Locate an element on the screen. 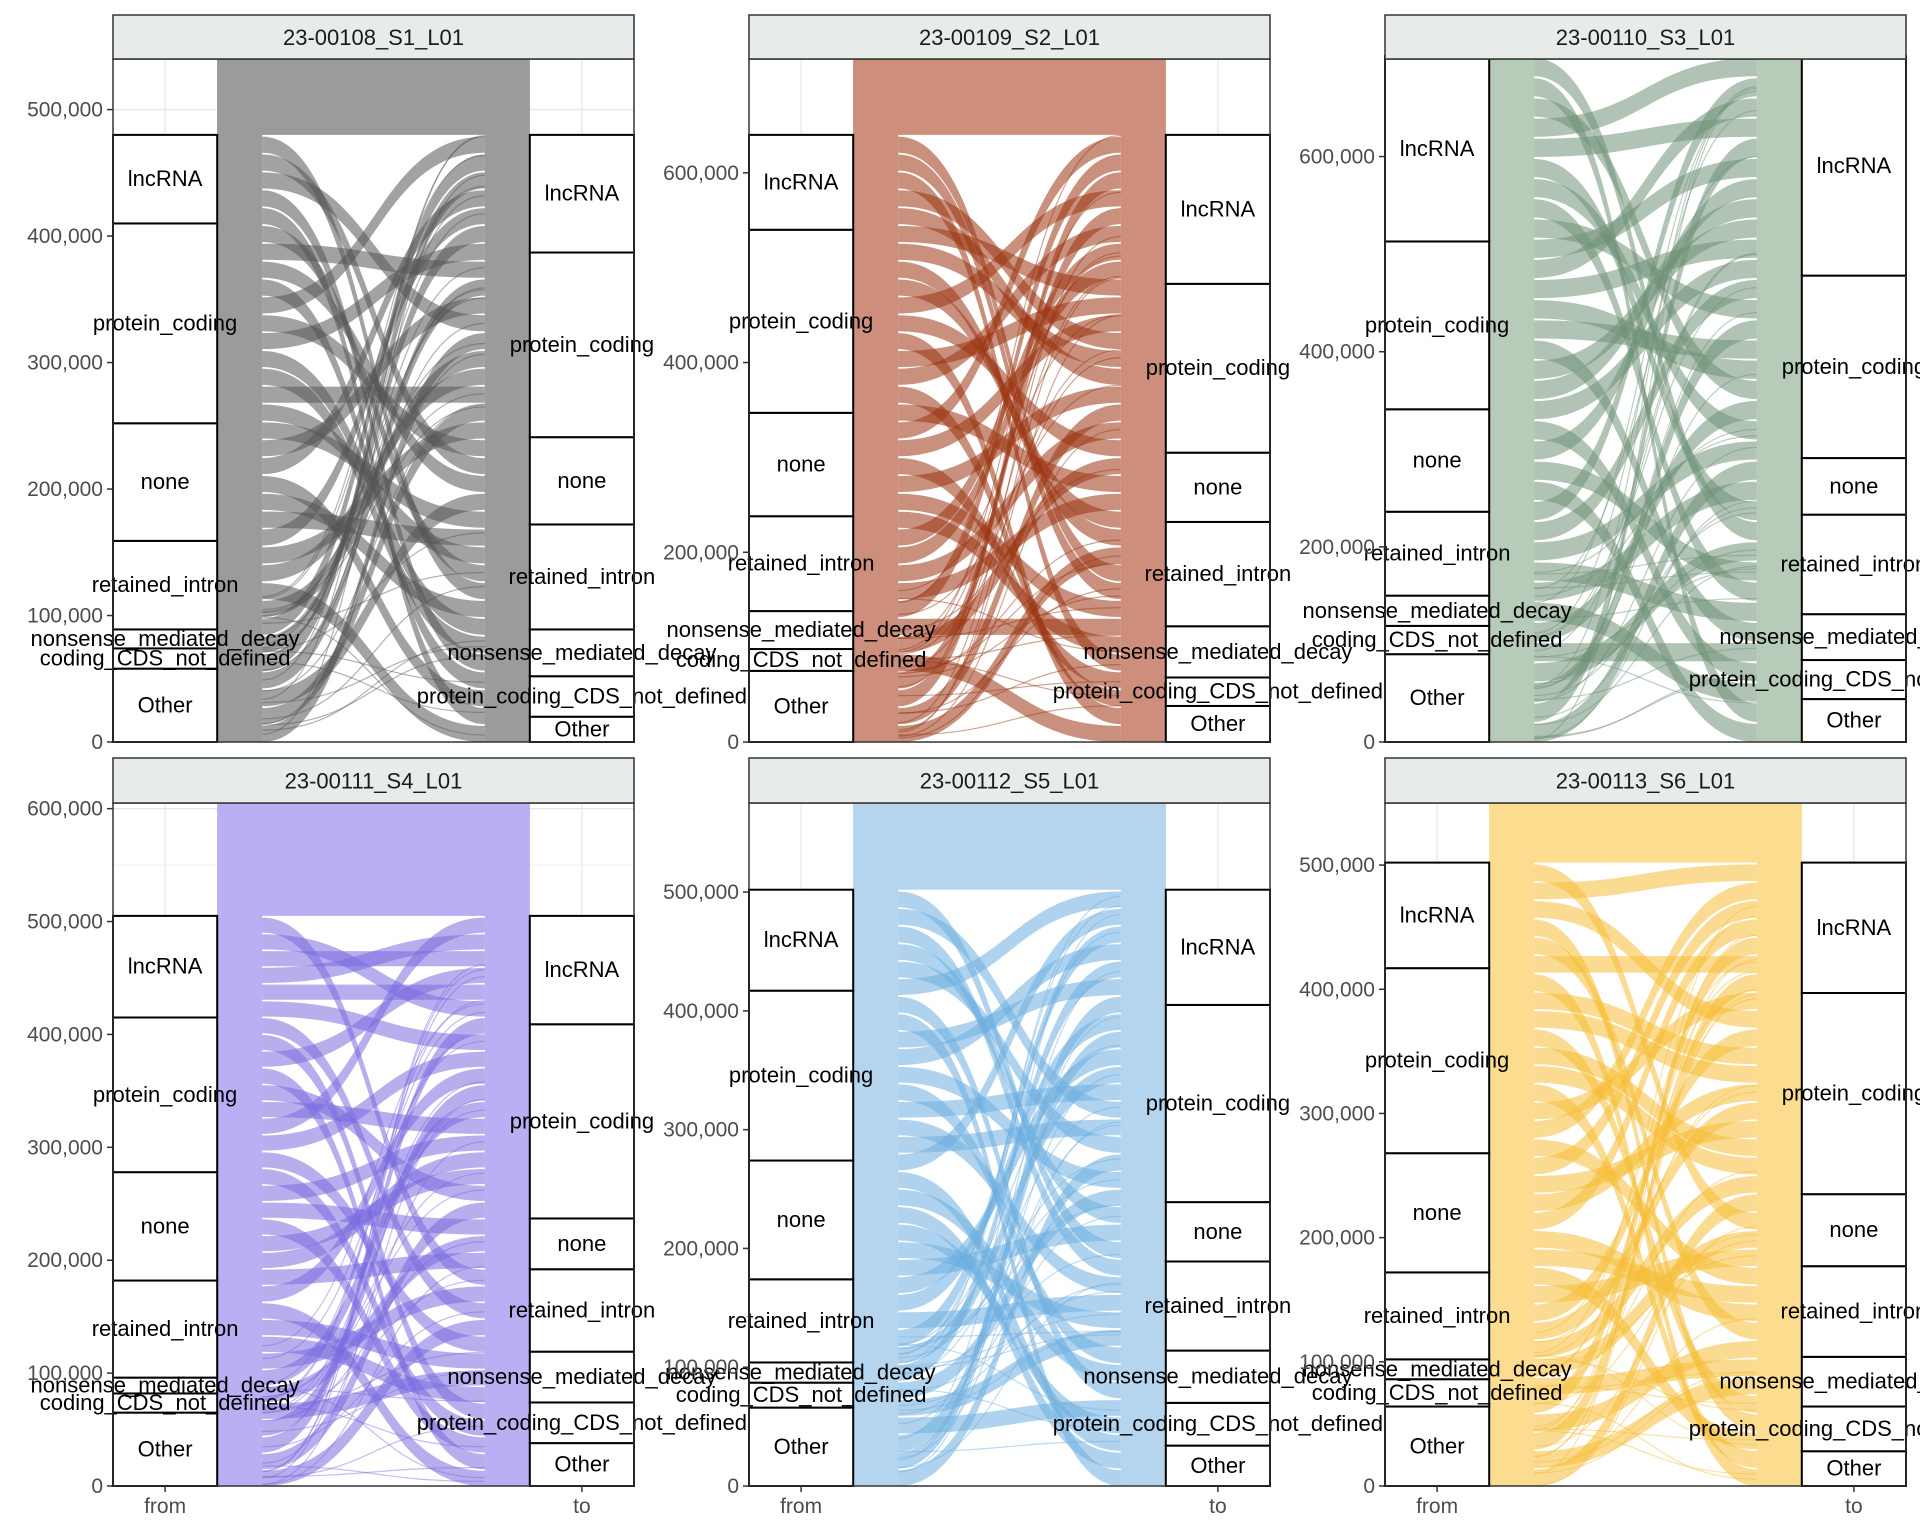 The height and width of the screenshot is (1536, 1920). y-axis: 0 100,000 200,000 300,000 400,000 500,000 is located at coordinates (70, 426).